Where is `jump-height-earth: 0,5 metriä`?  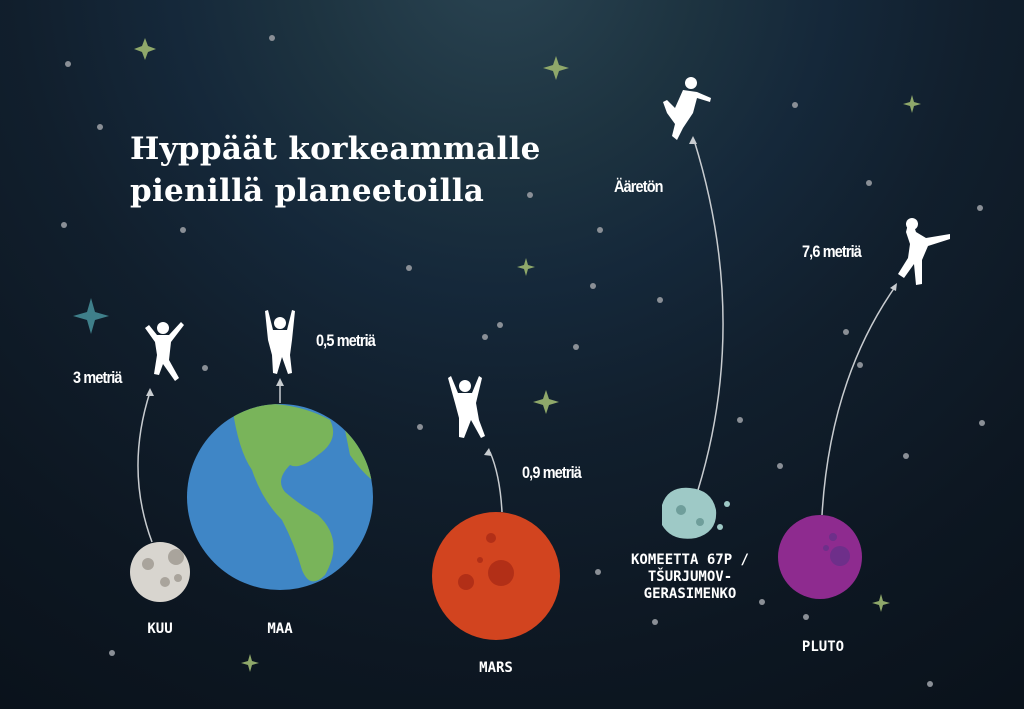
jump-height-earth: 0,5 metriä is located at coordinates (346, 340).